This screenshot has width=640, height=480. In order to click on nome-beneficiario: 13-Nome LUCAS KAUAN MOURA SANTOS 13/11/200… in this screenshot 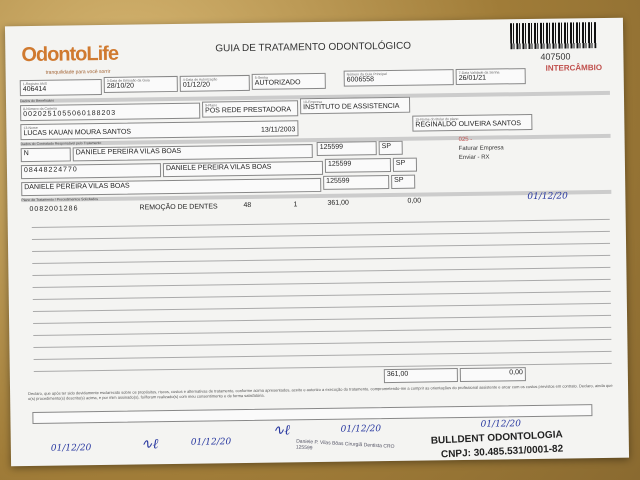, I will do `click(159, 130)`.